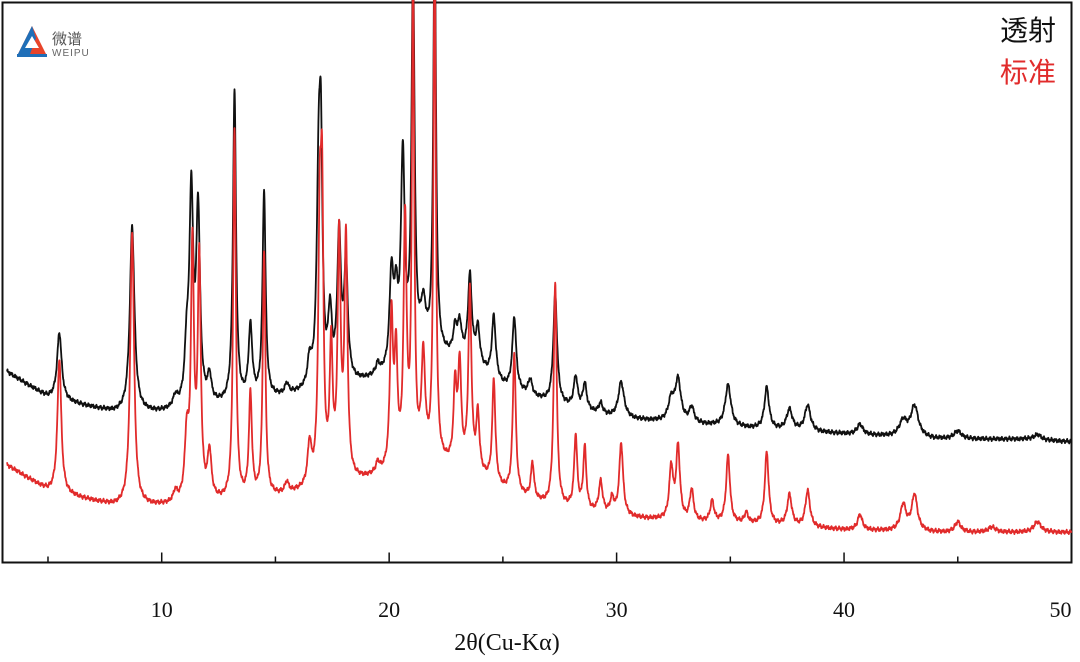  What do you see at coordinates (1028, 30) in the screenshot?
I see `legend-entry-transmission: 透射` at bounding box center [1028, 30].